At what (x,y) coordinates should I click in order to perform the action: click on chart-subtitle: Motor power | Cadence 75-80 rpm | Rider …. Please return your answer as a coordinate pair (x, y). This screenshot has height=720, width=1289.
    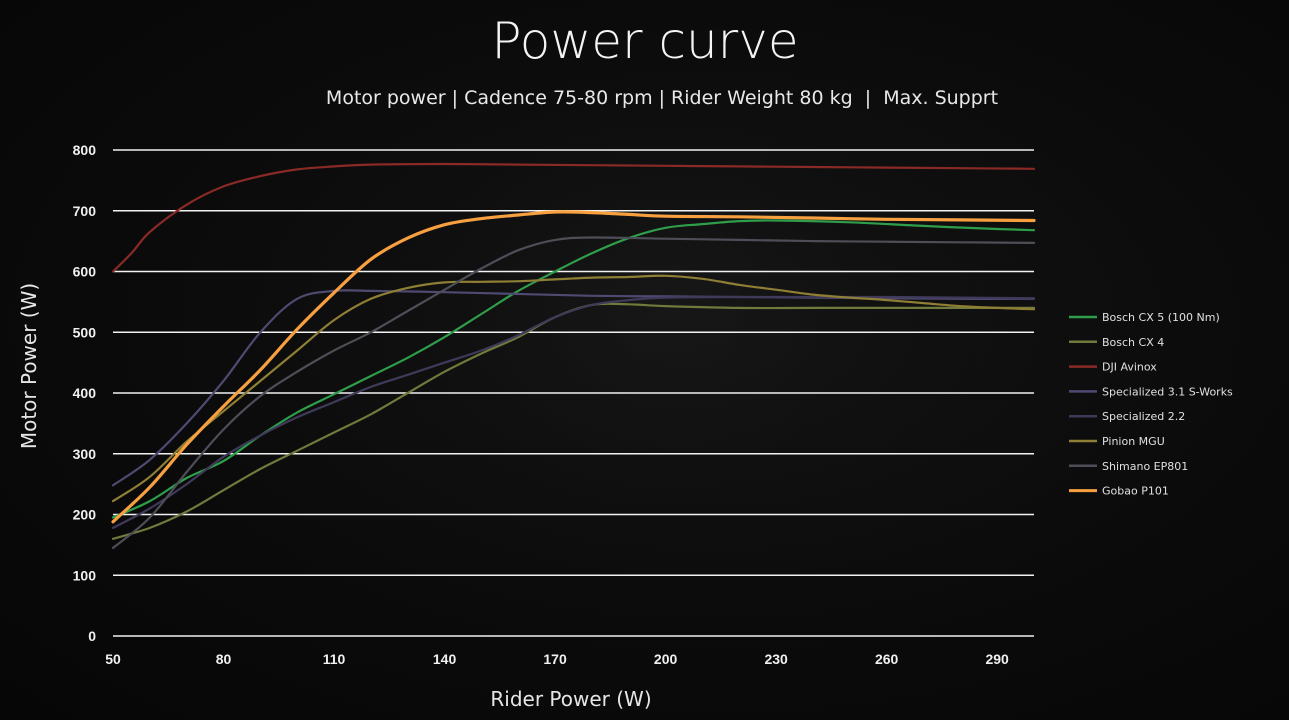
    Looking at the image, I should click on (662, 98).